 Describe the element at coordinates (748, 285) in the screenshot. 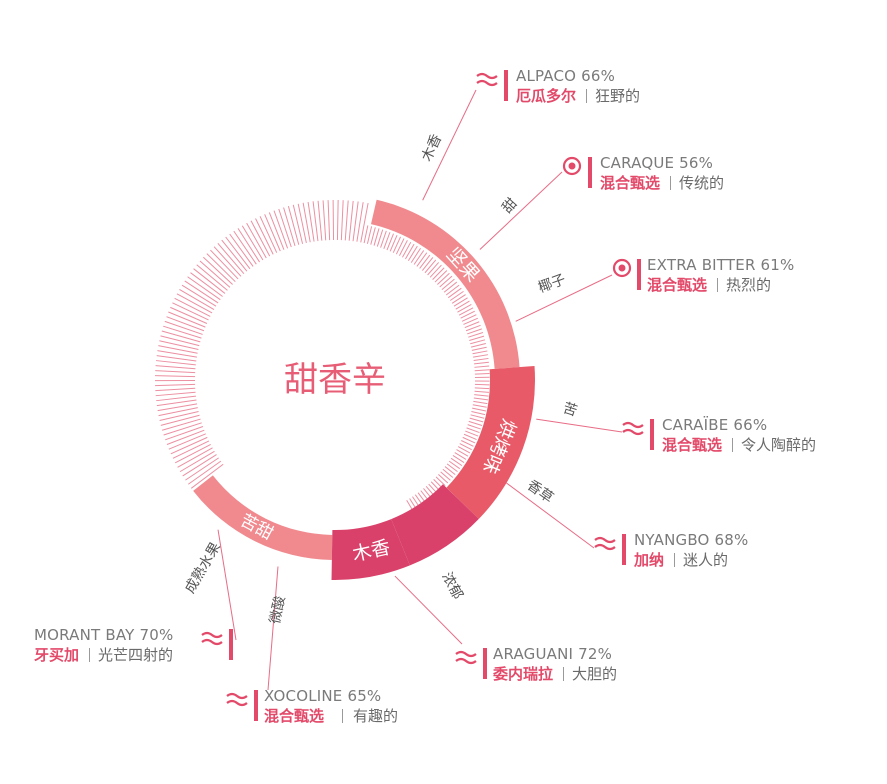

I see `description: 热烈的` at that location.